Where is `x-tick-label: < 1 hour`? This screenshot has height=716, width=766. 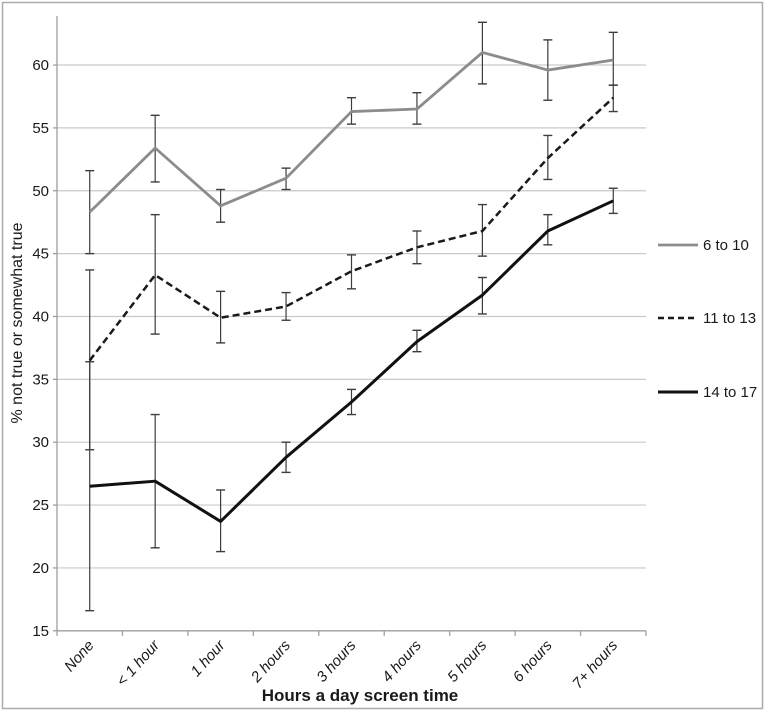 x-tick-label: < 1 hour is located at coordinates (138, 662).